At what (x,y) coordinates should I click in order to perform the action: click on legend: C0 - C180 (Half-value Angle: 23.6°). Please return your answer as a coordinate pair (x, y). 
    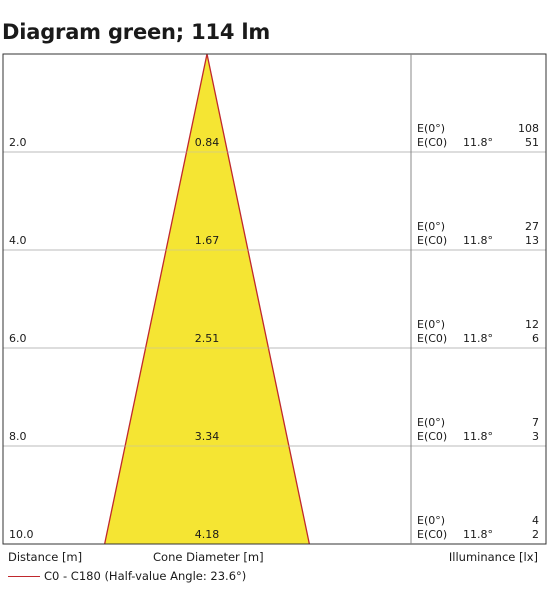
    Looking at the image, I should click on (127, 576).